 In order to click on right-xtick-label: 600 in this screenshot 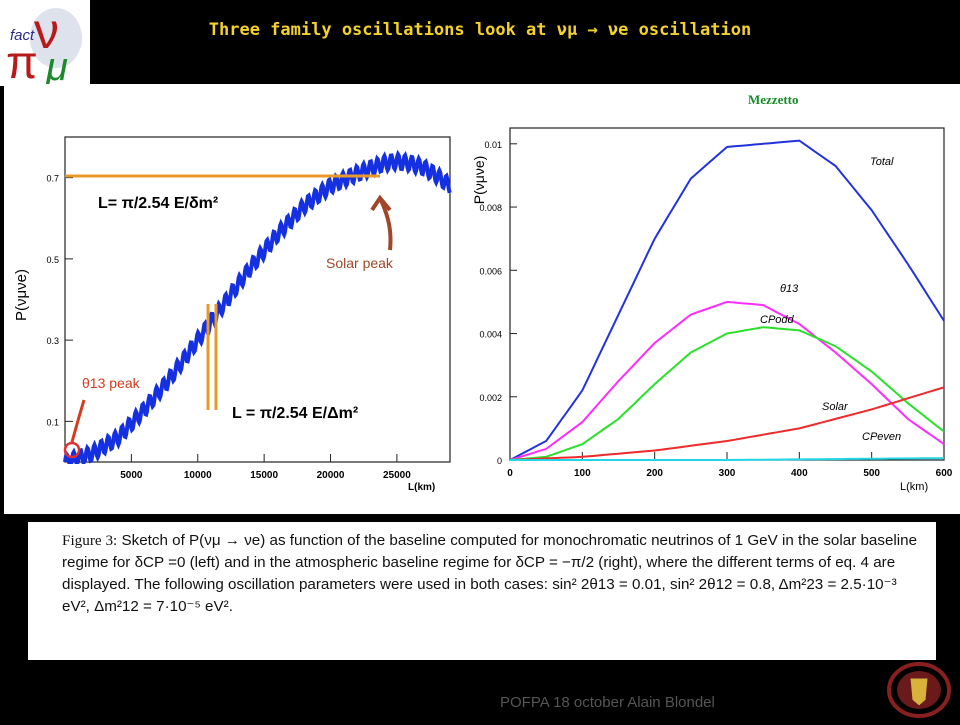, I will do `click(944, 473)`.